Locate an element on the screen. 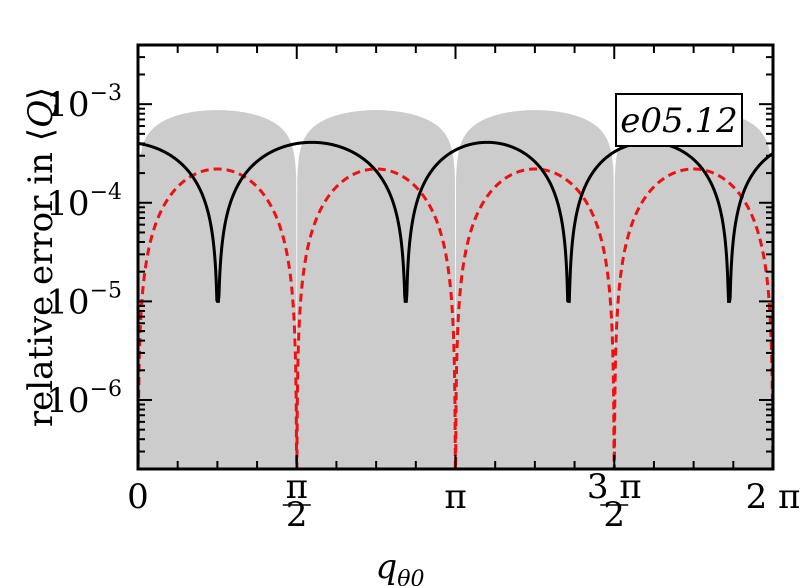 The width and height of the screenshot is (800, 586). x-tick-labels: 0 π2 π 3 π2 2 π is located at coordinates (463, 501).